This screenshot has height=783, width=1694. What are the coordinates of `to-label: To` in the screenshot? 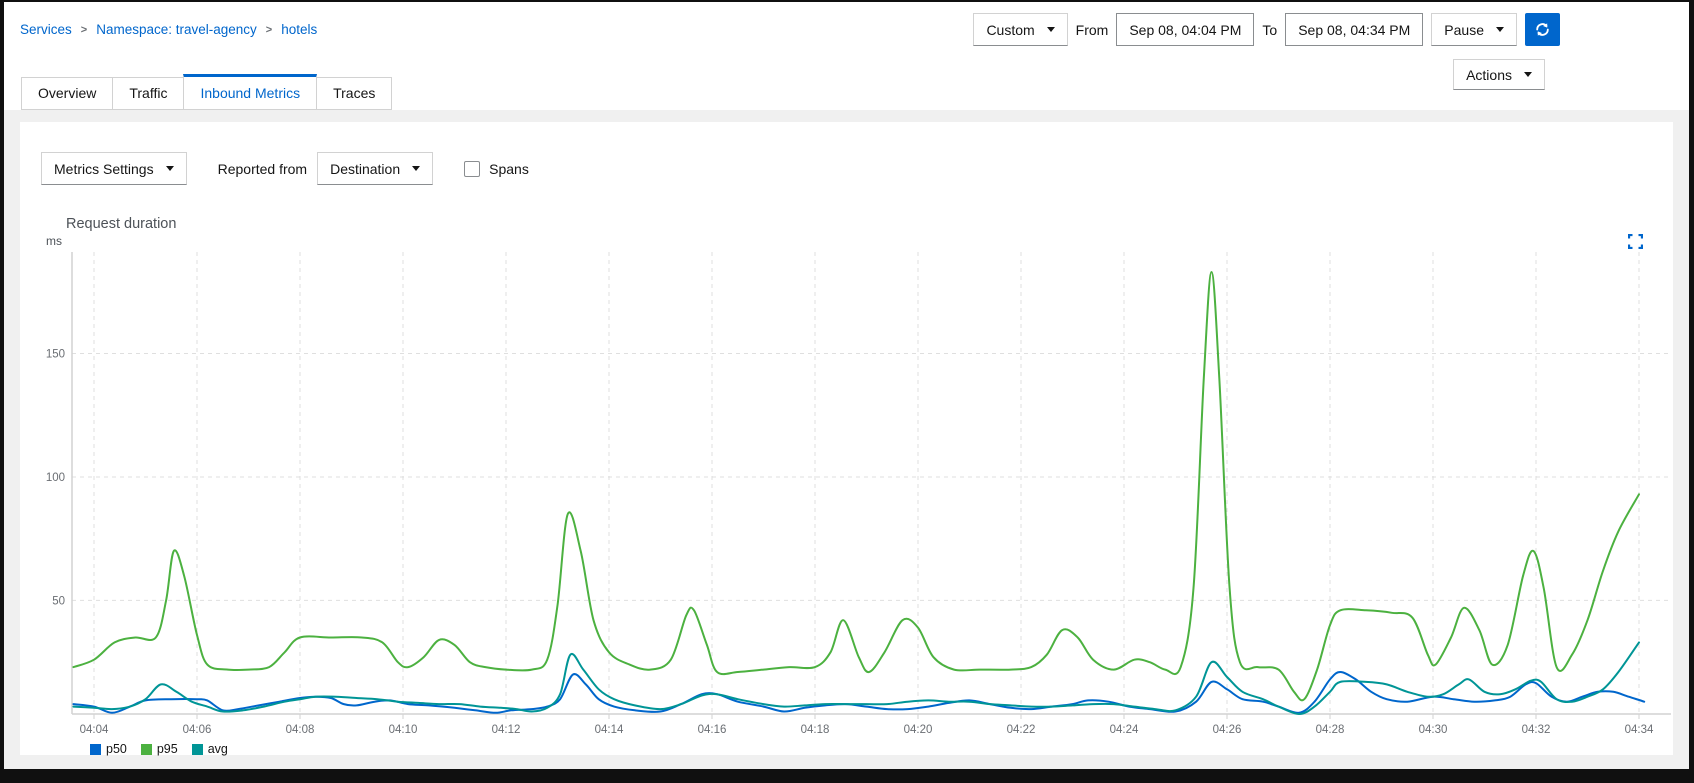 It's located at (1270, 29).